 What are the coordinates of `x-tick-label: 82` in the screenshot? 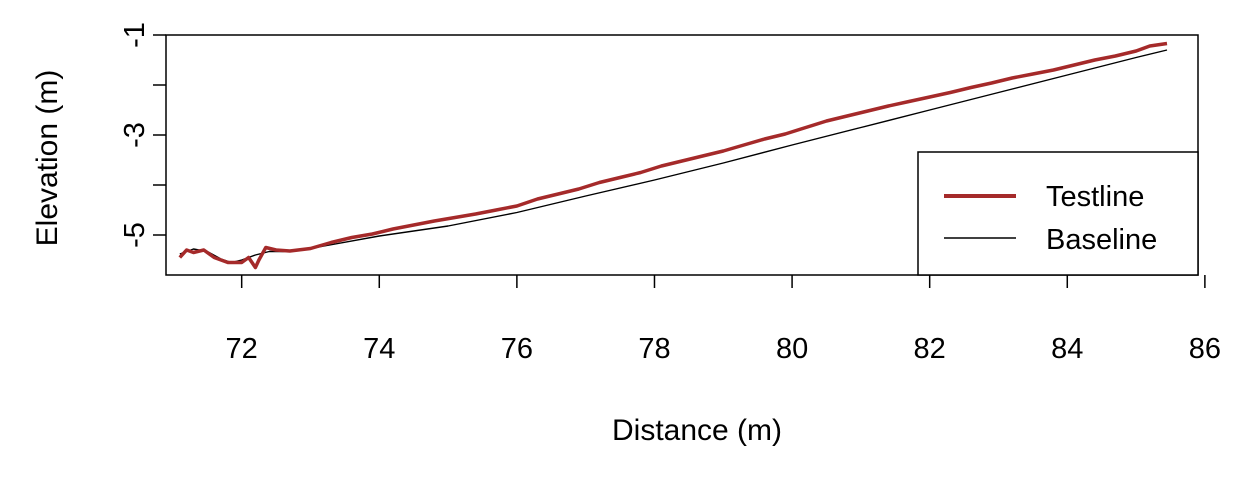 It's located at (930, 349).